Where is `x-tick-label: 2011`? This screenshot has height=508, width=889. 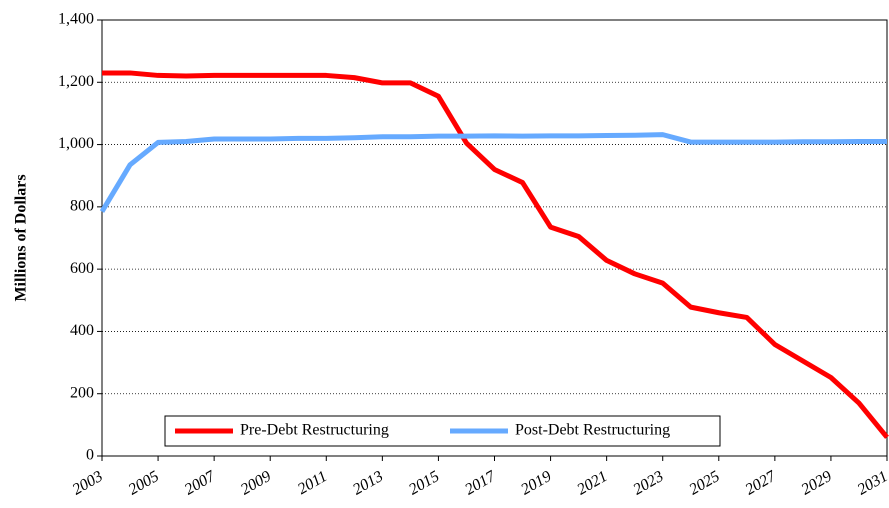
x-tick-label: 2011 is located at coordinates (312, 483).